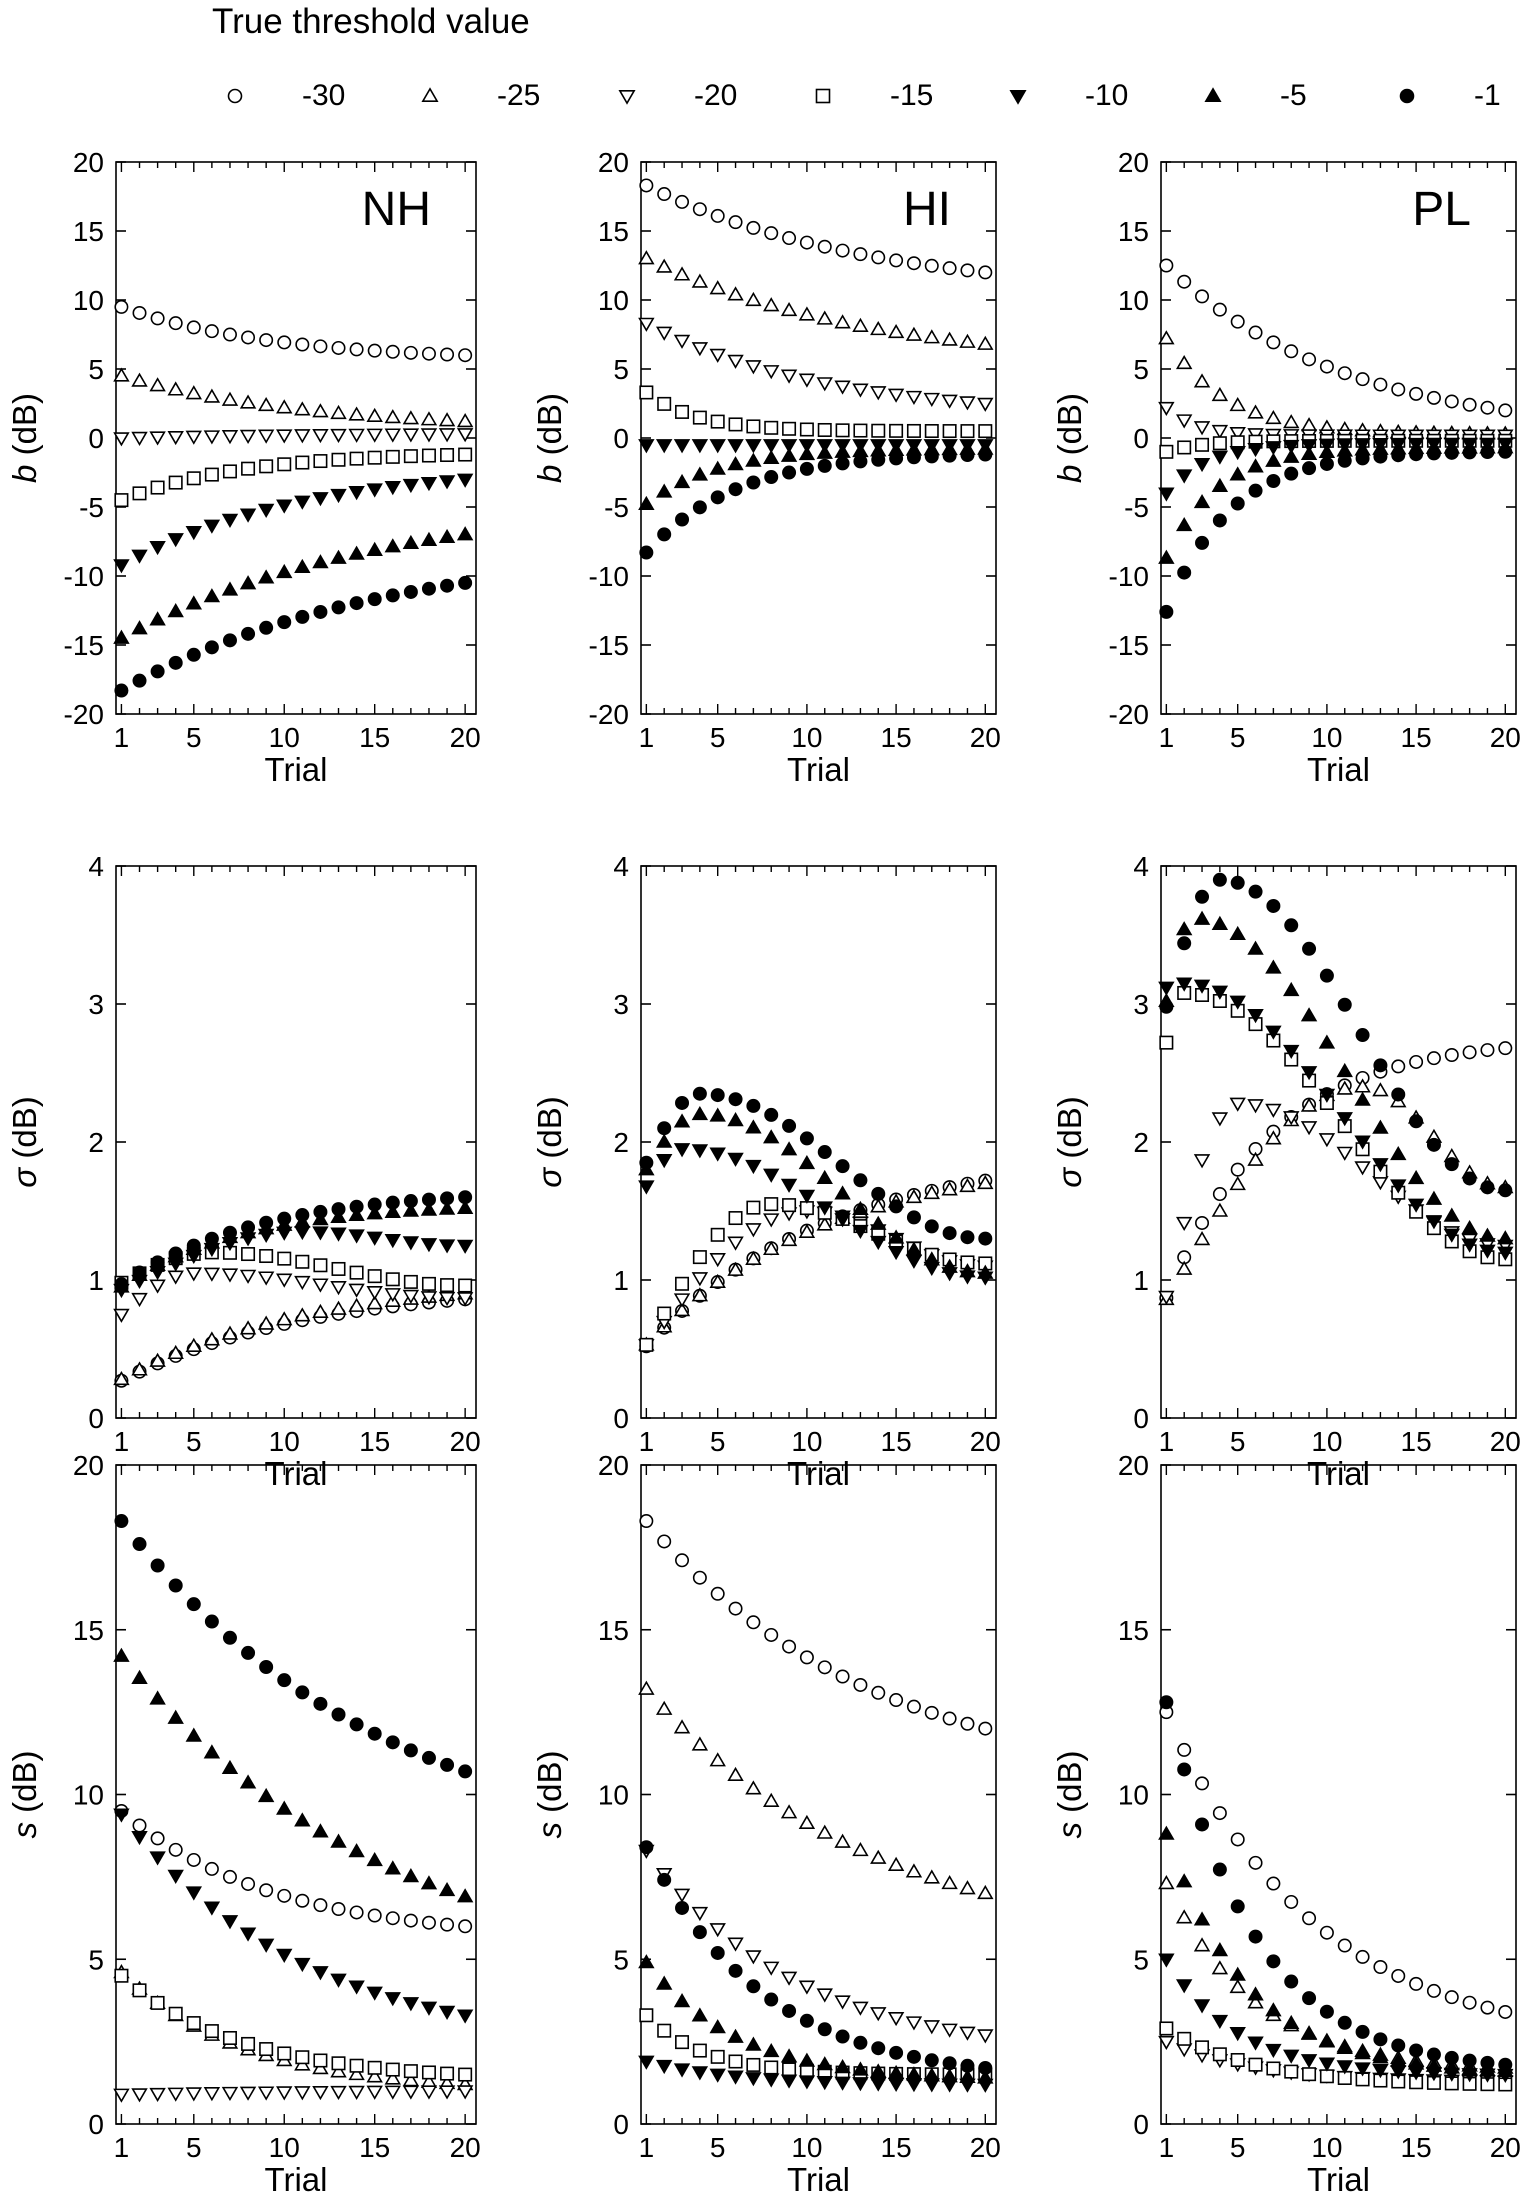 Image resolution: width=1535 pixels, height=2212 pixels. What do you see at coordinates (613, 1630) in the screenshot?
I see `y-tick-label: 15` at bounding box center [613, 1630].